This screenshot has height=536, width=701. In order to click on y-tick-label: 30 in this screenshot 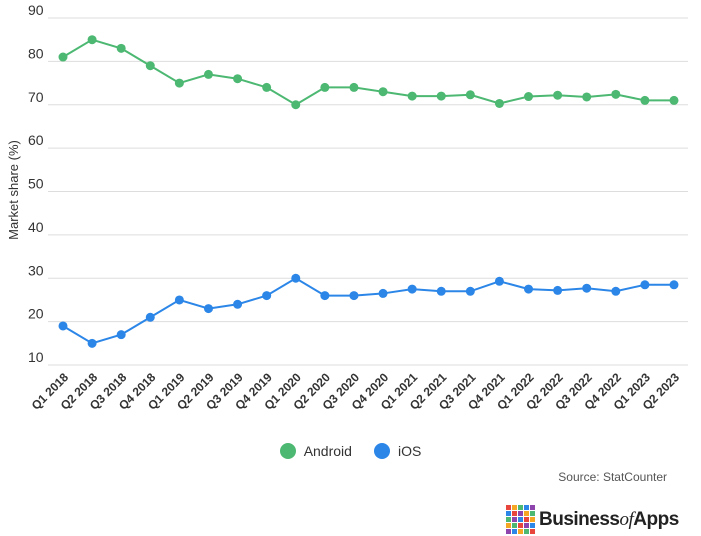, I will do `click(36, 270)`.